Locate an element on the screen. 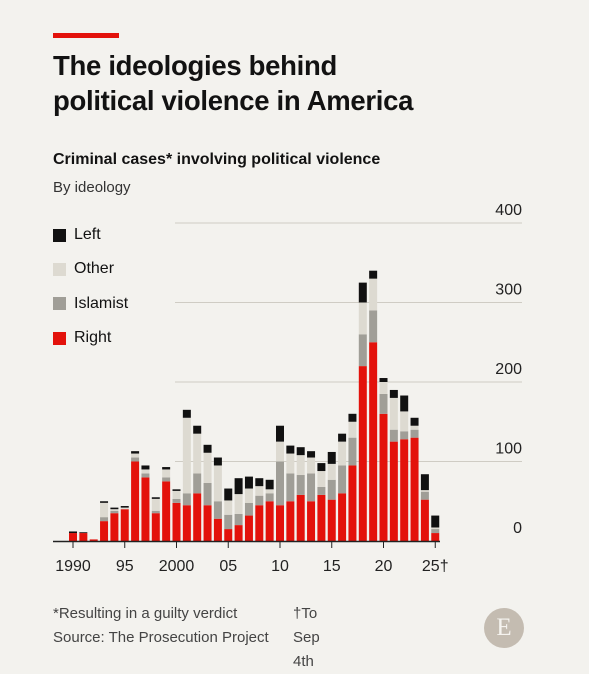  legend-label-right: Right is located at coordinates (93, 338).